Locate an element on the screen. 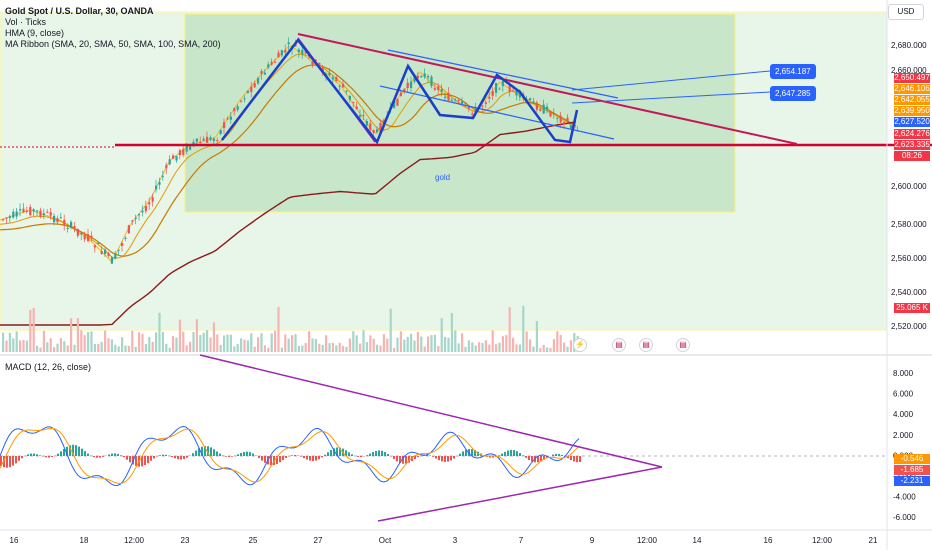  callout-price-2: 2,647.285 is located at coordinates (793, 93).